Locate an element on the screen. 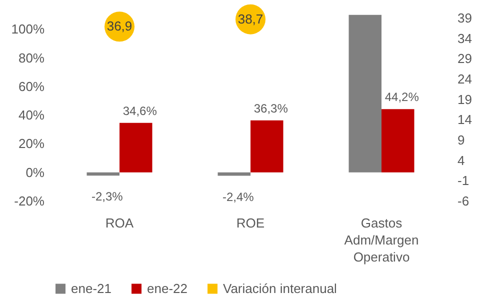  data-label: 36,3% is located at coordinates (271, 108).